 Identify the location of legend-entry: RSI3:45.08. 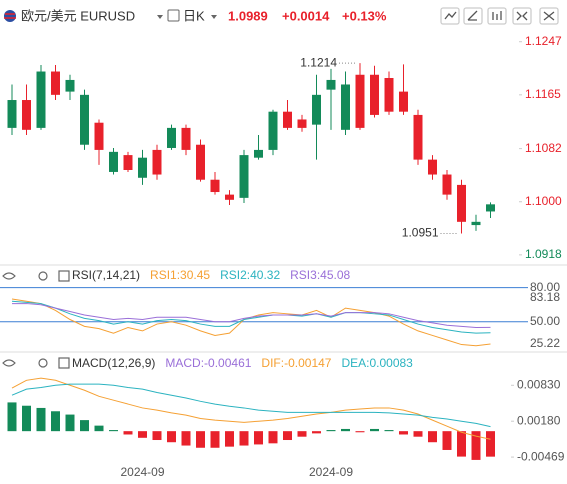
(320, 275).